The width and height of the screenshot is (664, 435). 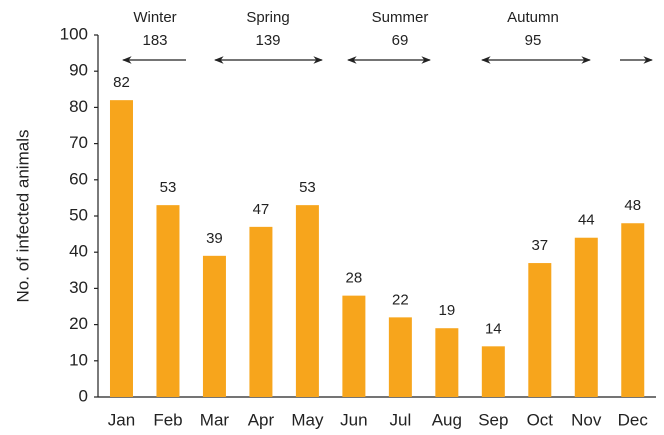 I want to click on season-total: 139, so click(x=267, y=40).